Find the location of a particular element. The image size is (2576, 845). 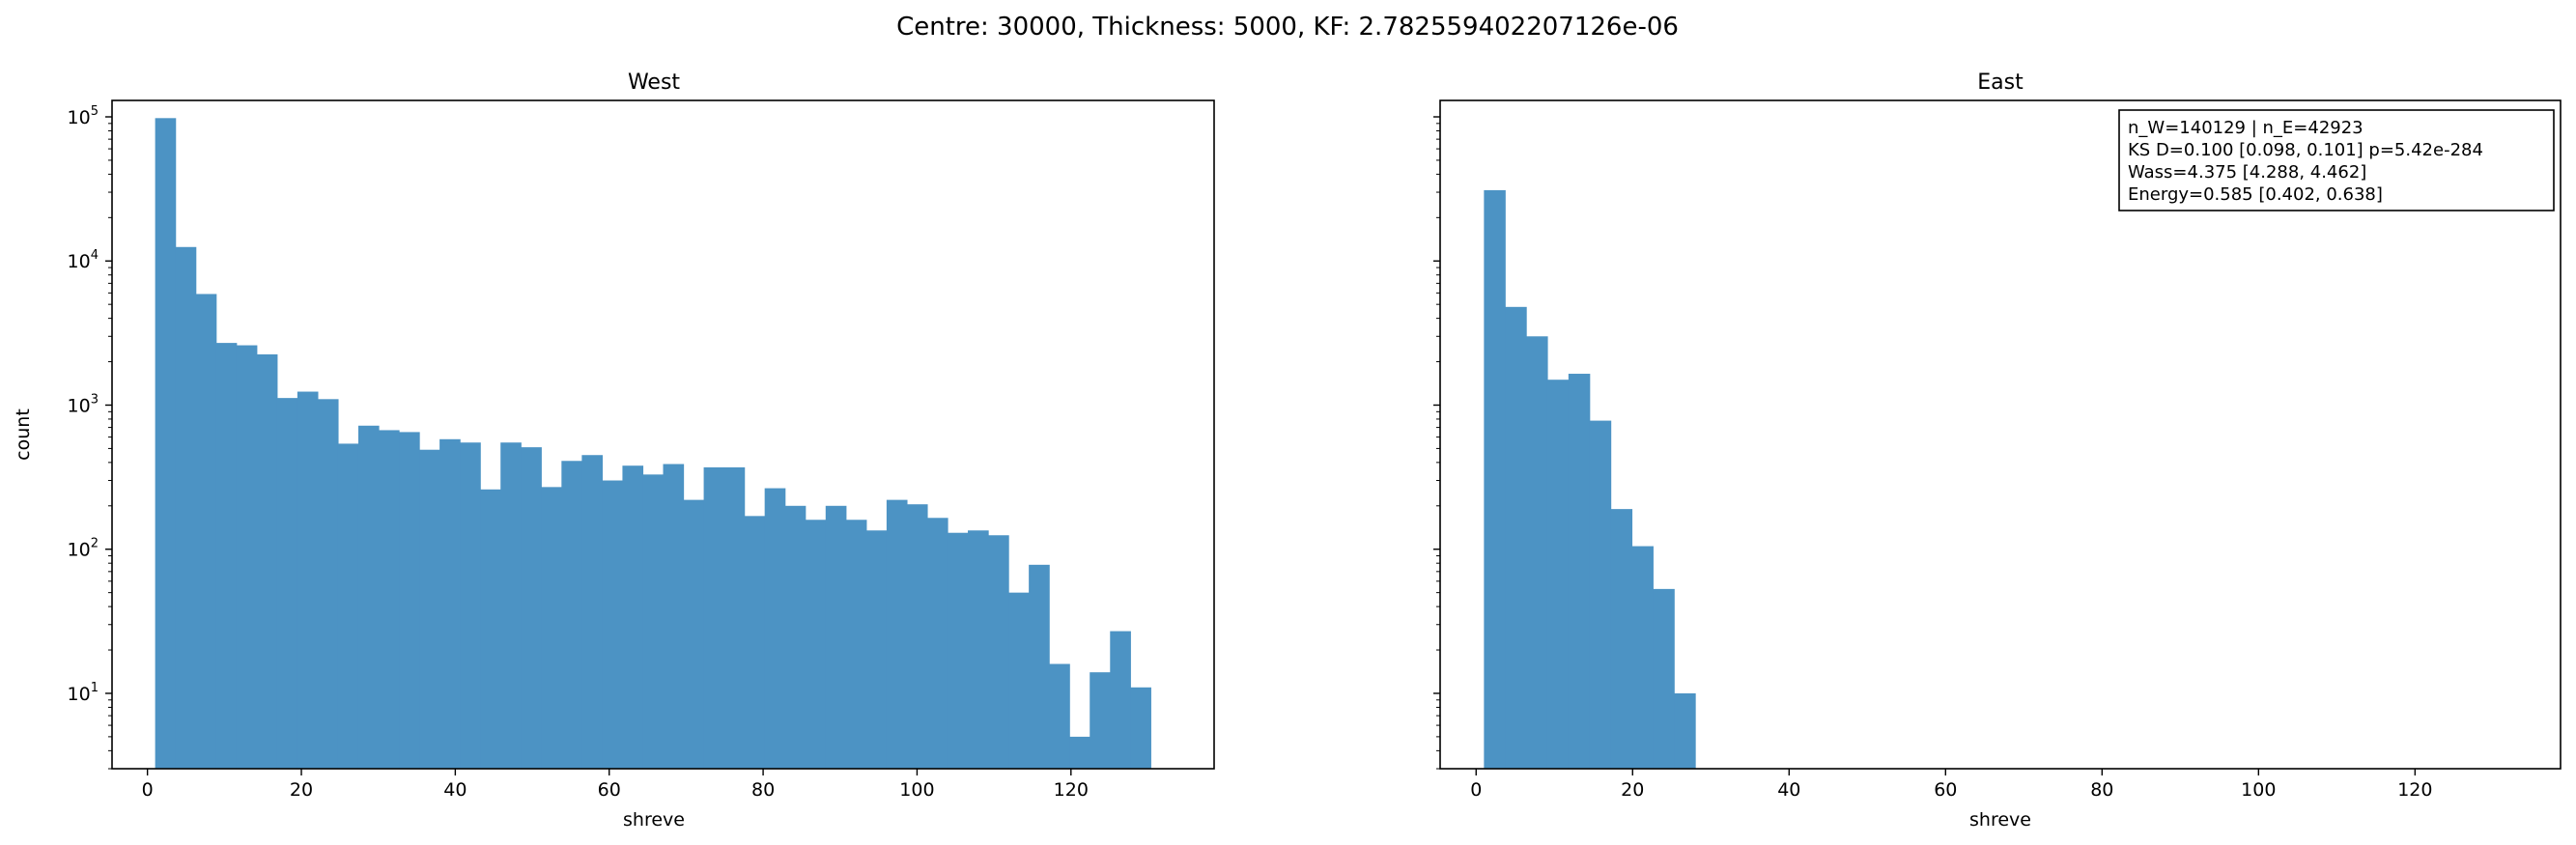

west-ylabel: count is located at coordinates (23, 434).